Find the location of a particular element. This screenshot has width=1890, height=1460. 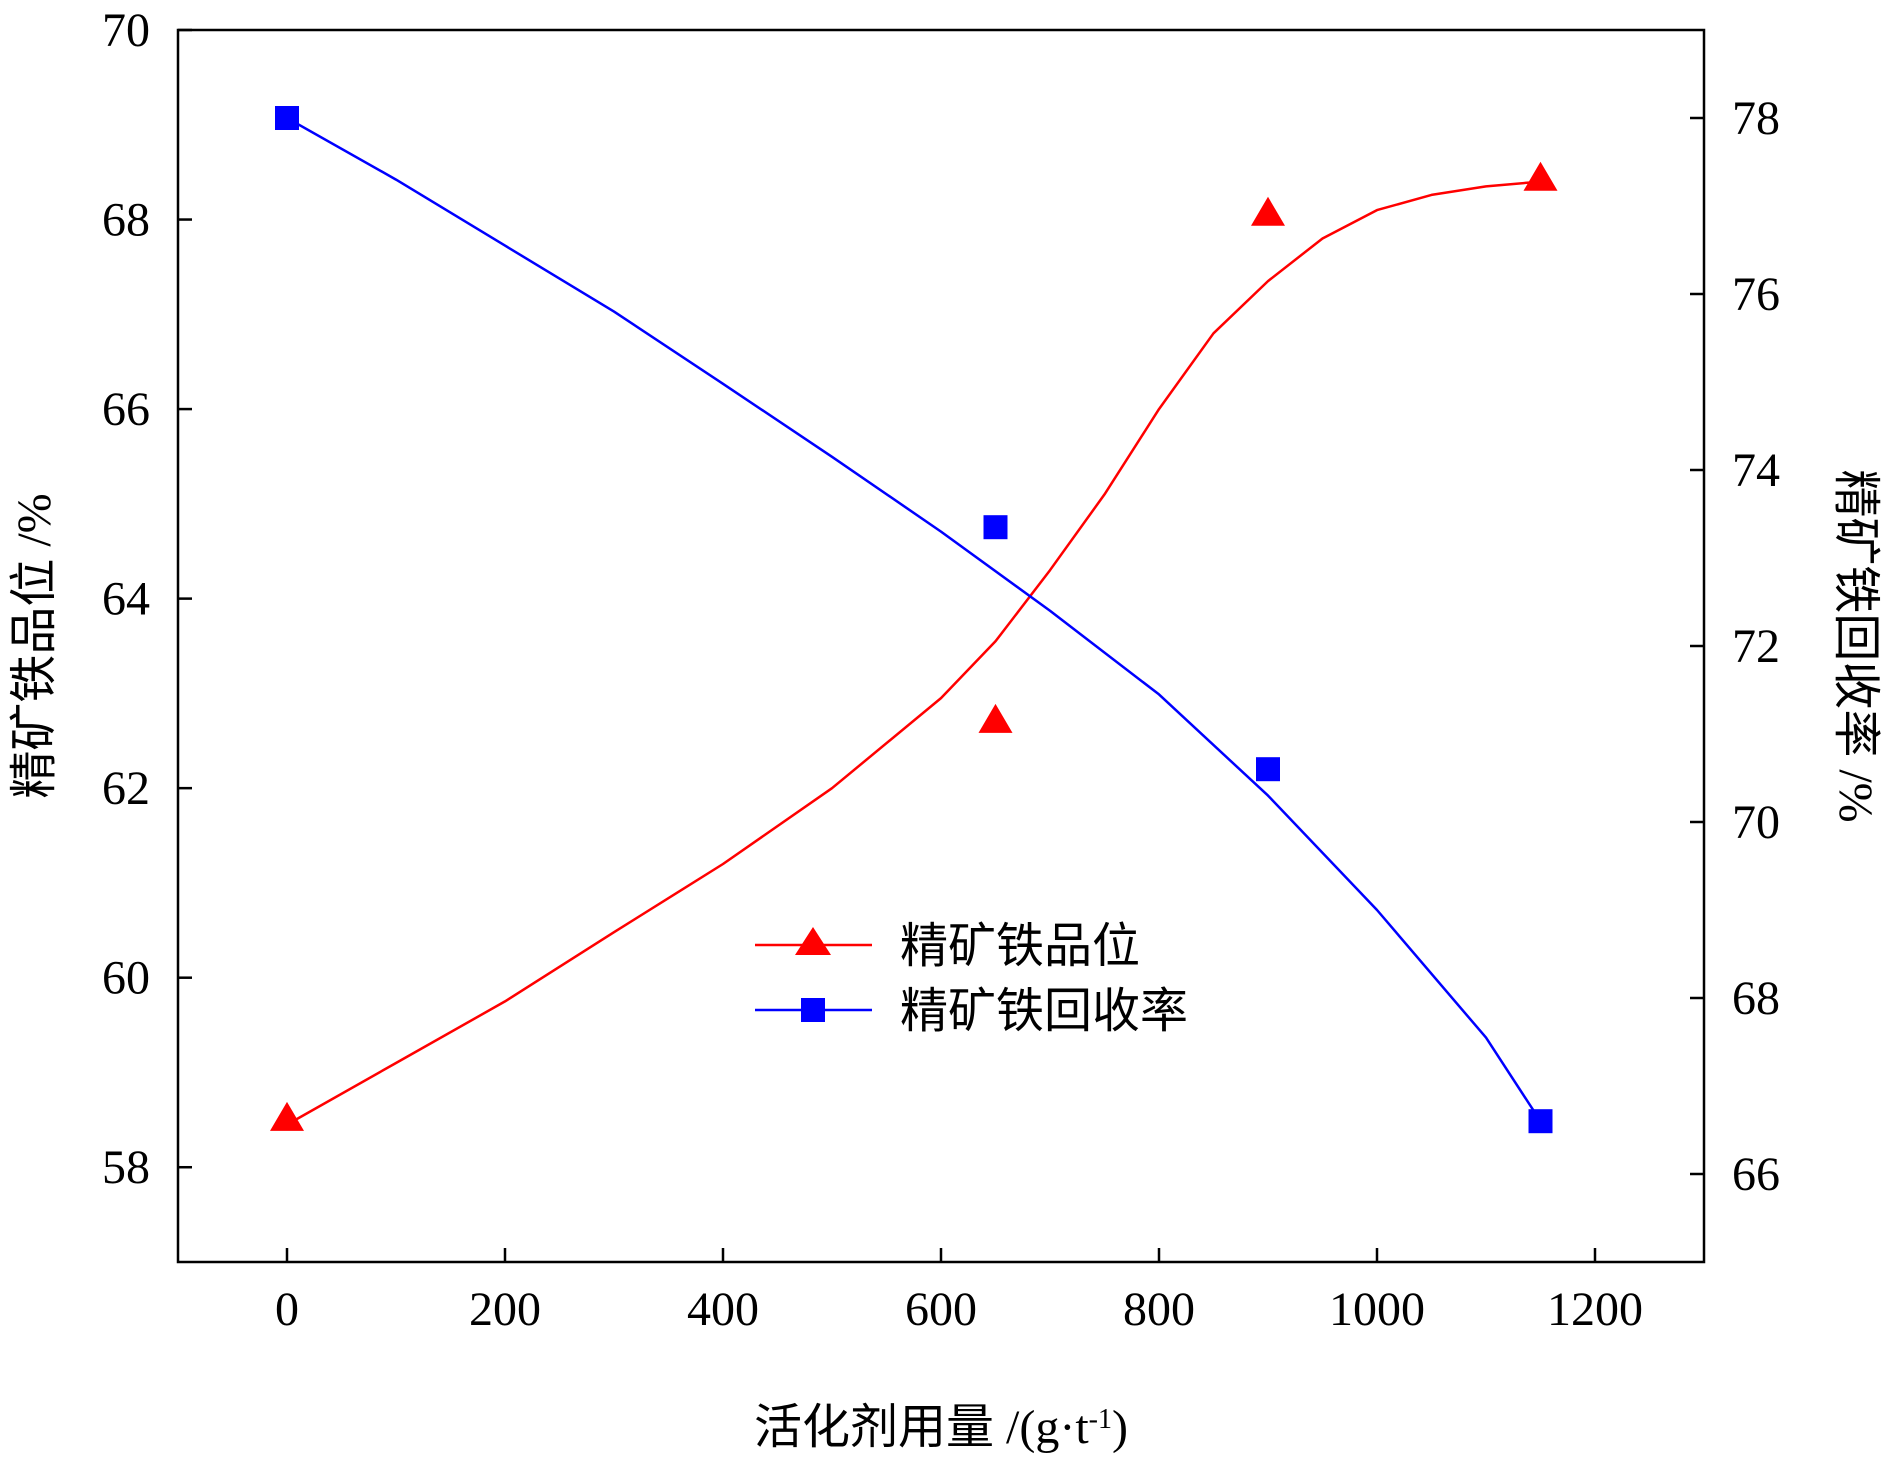

left-y-tick-label: 70 is located at coordinates (126, 30).